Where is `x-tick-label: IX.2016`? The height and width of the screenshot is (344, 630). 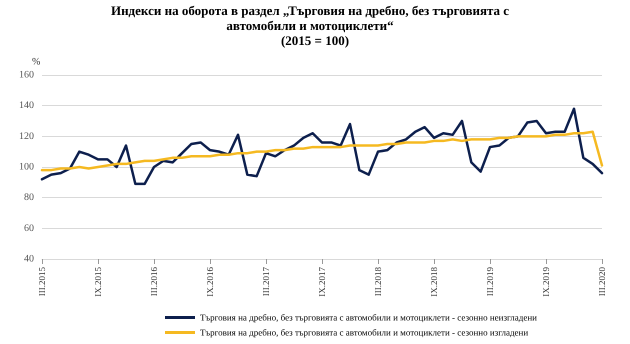 x-tick-label: IX.2016 is located at coordinates (210, 281).